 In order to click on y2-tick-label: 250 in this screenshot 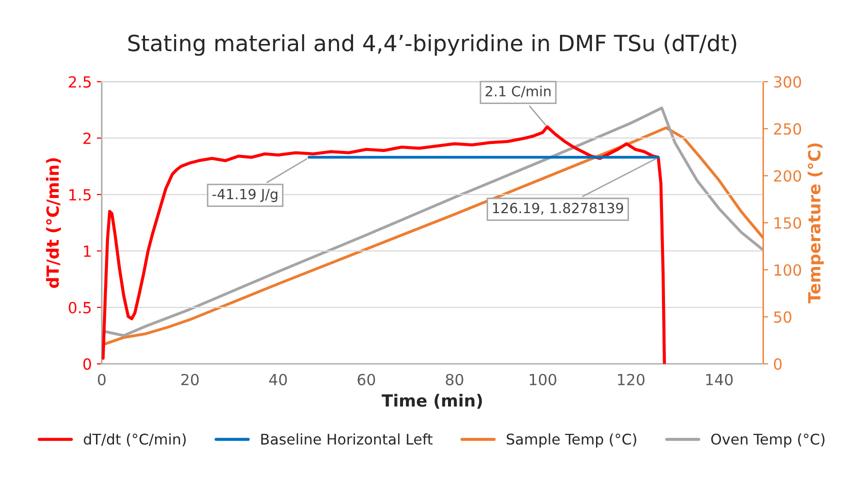, I will do `click(788, 129)`.